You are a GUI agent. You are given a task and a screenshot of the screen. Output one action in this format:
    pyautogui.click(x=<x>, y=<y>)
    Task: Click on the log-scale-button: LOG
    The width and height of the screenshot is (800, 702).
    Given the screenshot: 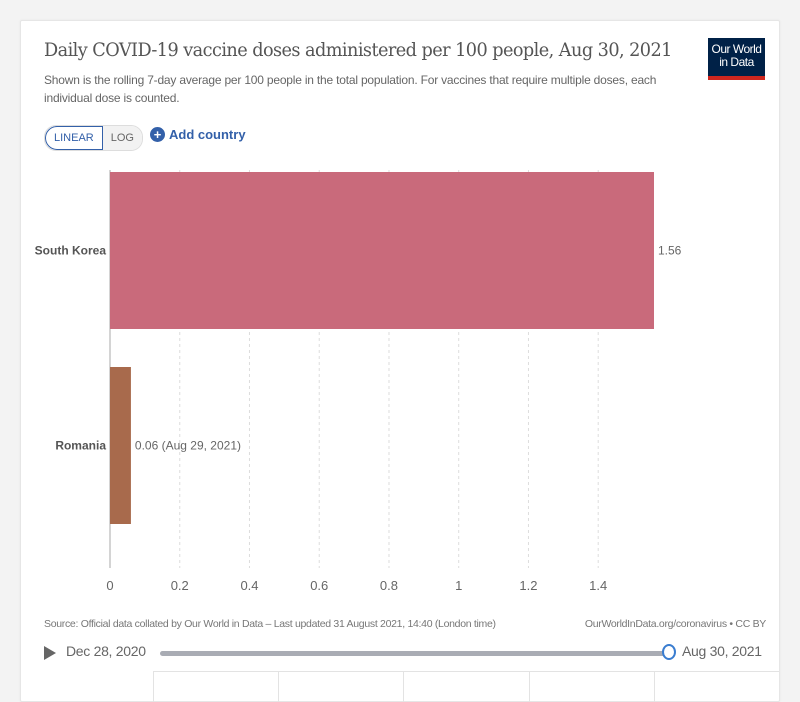 What is the action you would take?
    pyautogui.click(x=122, y=138)
    